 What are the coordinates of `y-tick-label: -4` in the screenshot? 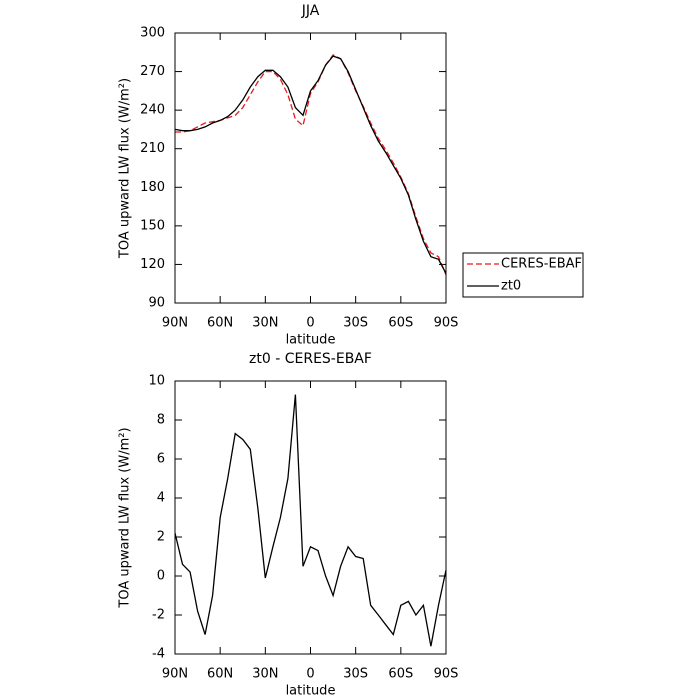 It's located at (158, 654).